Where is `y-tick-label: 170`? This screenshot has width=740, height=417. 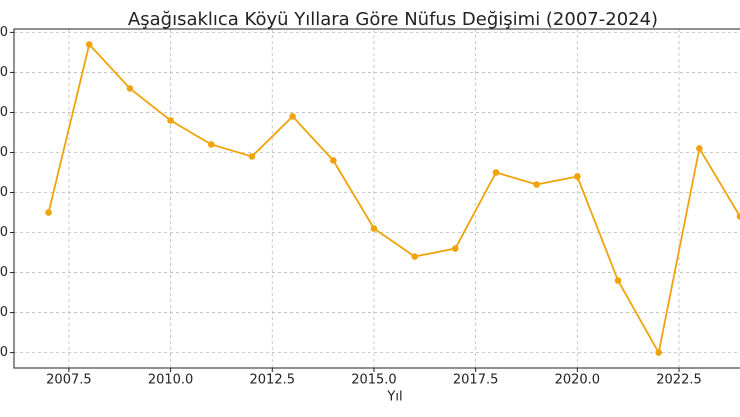 y-tick-label: 170 is located at coordinates (4, 72).